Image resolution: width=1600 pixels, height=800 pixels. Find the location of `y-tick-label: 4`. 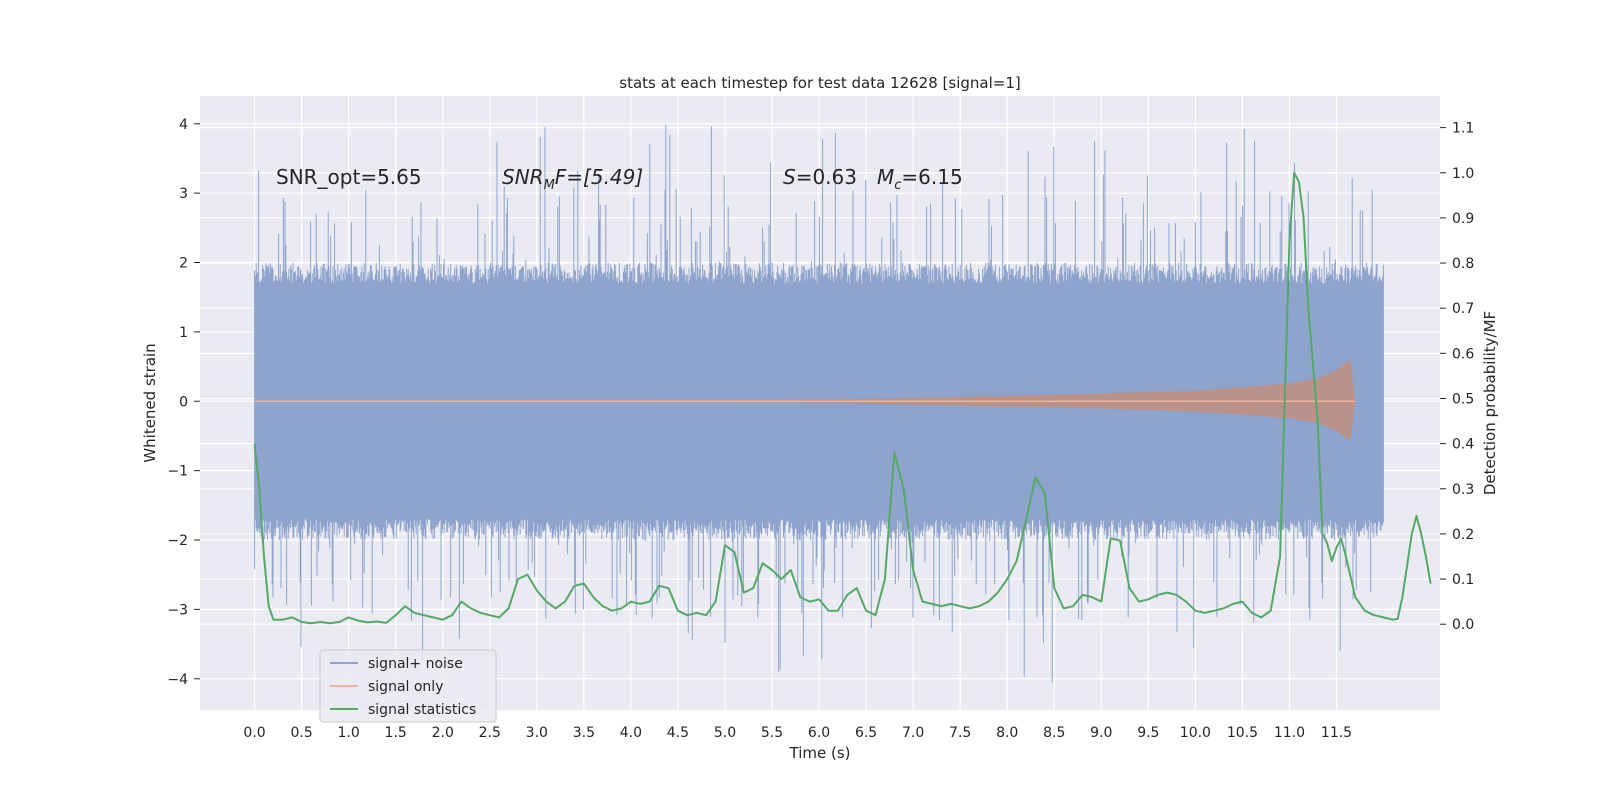

y-tick-label: 4 is located at coordinates (183, 125).